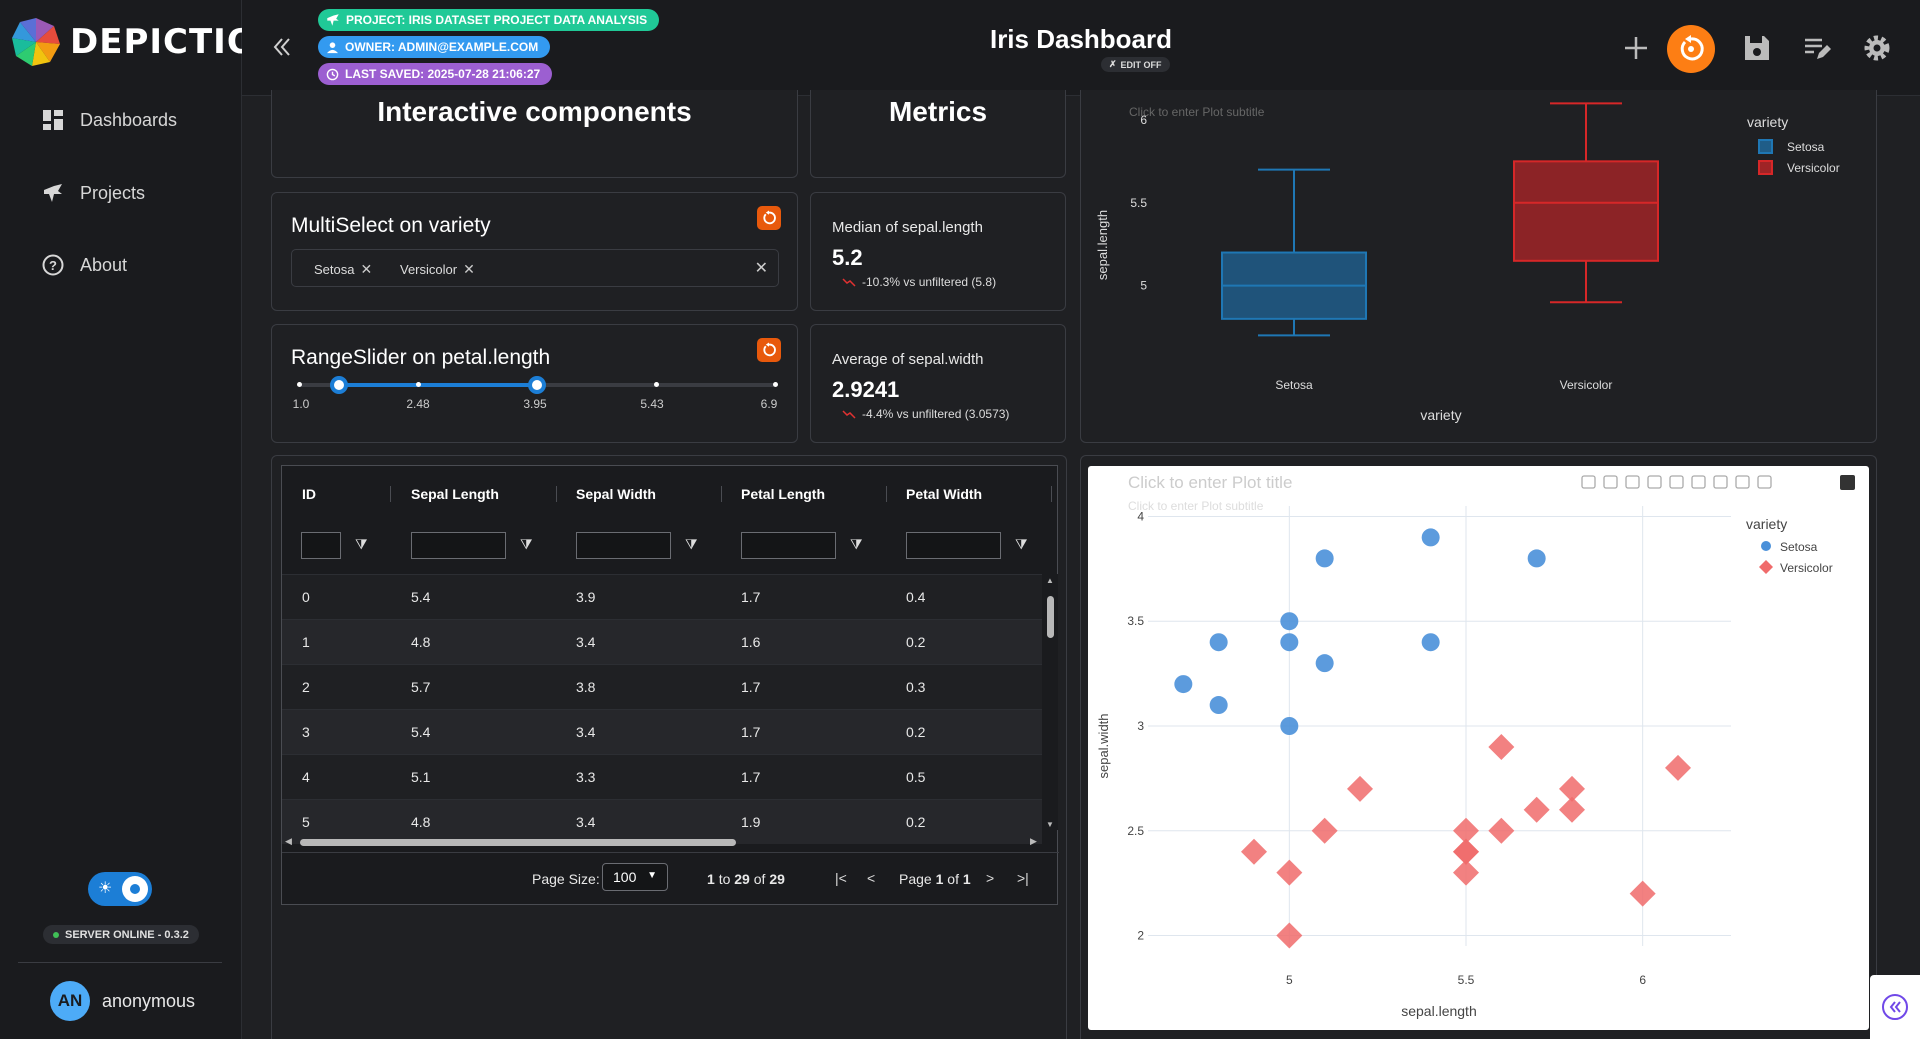 This screenshot has width=1920, height=1039. Describe the element at coordinates (421, 642) in the screenshot. I see `table-cell: 4.8` at that location.